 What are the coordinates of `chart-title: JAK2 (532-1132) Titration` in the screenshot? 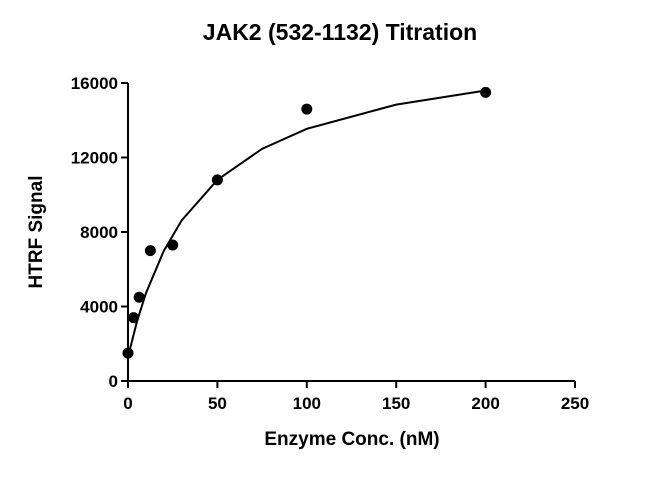 It's located at (340, 32).